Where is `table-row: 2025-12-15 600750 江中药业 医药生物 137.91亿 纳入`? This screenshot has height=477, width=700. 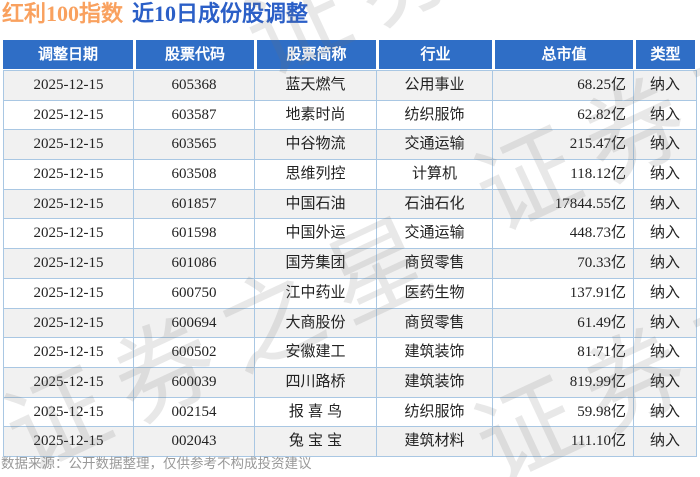
table-row: 2025-12-15 600750 江中药业 医药生物 137.91亿 纳入 is located at coordinates (350, 293).